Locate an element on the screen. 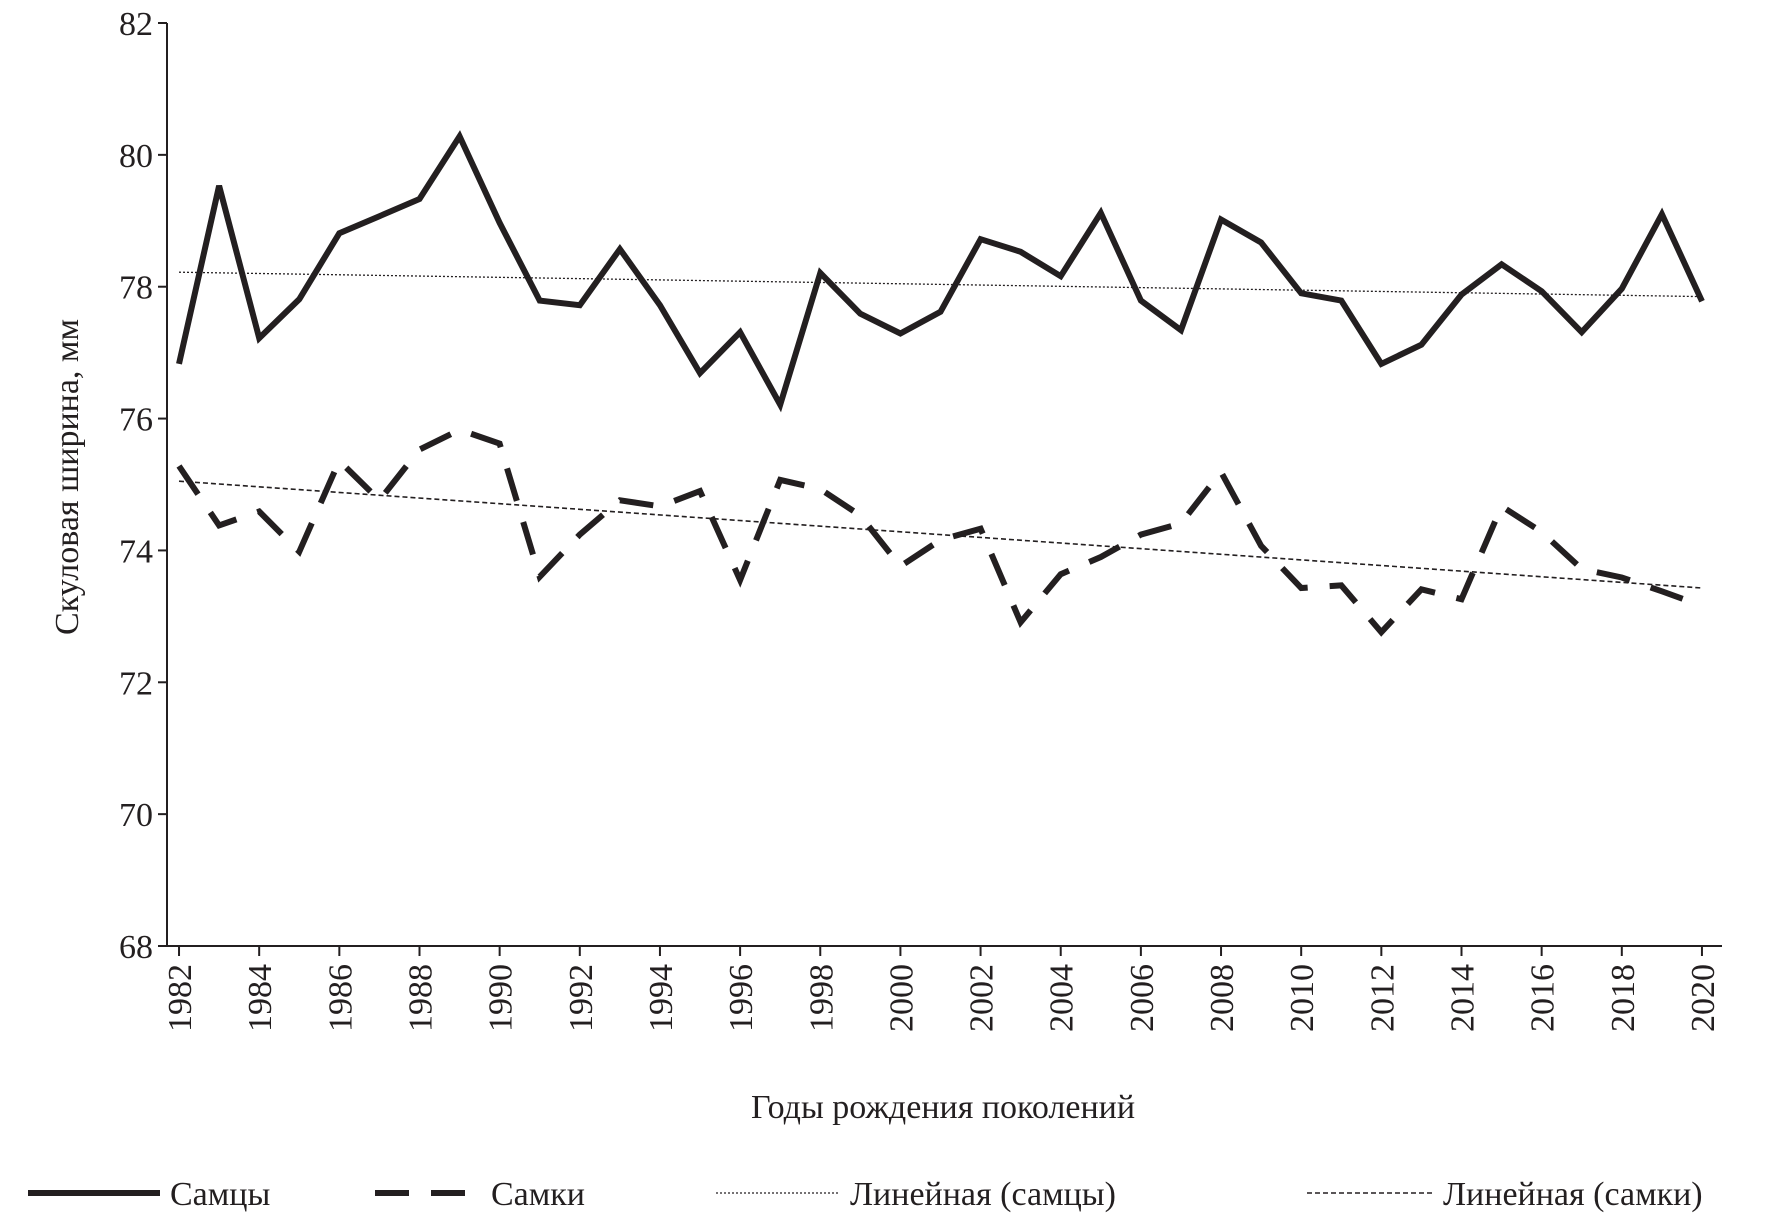  x-tick-label: 2014 is located at coordinates (1462, 998).